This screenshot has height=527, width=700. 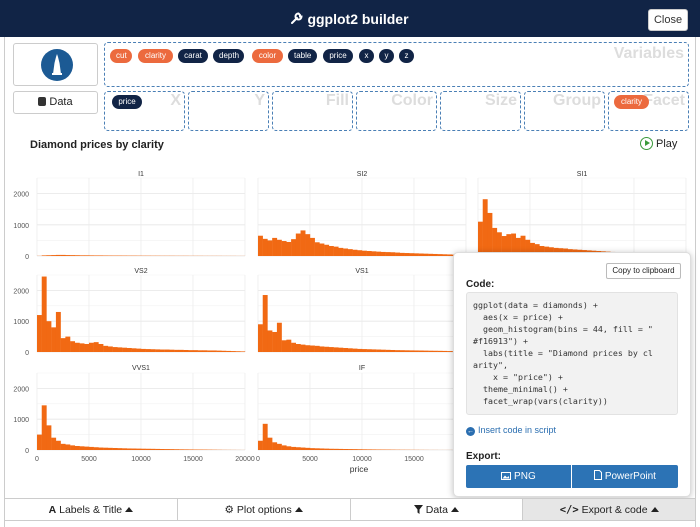 I want to click on geom-selector, so click(x=55, y=64).